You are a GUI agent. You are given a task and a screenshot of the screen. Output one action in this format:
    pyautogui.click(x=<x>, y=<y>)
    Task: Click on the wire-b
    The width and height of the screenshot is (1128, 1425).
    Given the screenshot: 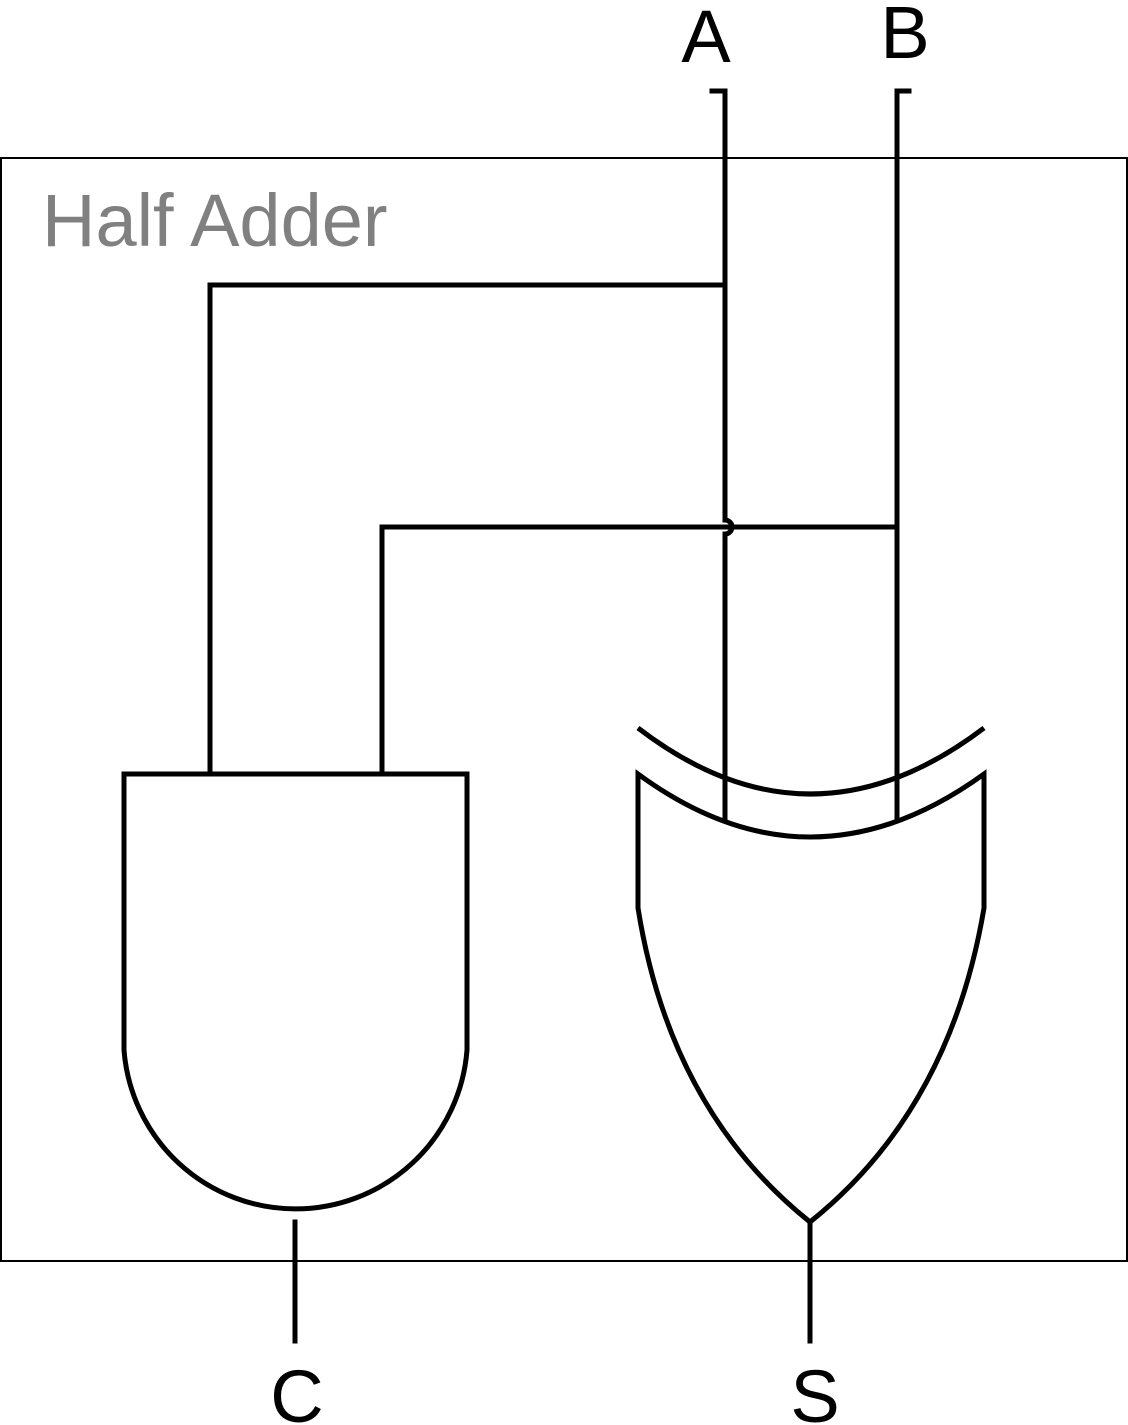 What is the action you would take?
    pyautogui.click(x=903, y=455)
    